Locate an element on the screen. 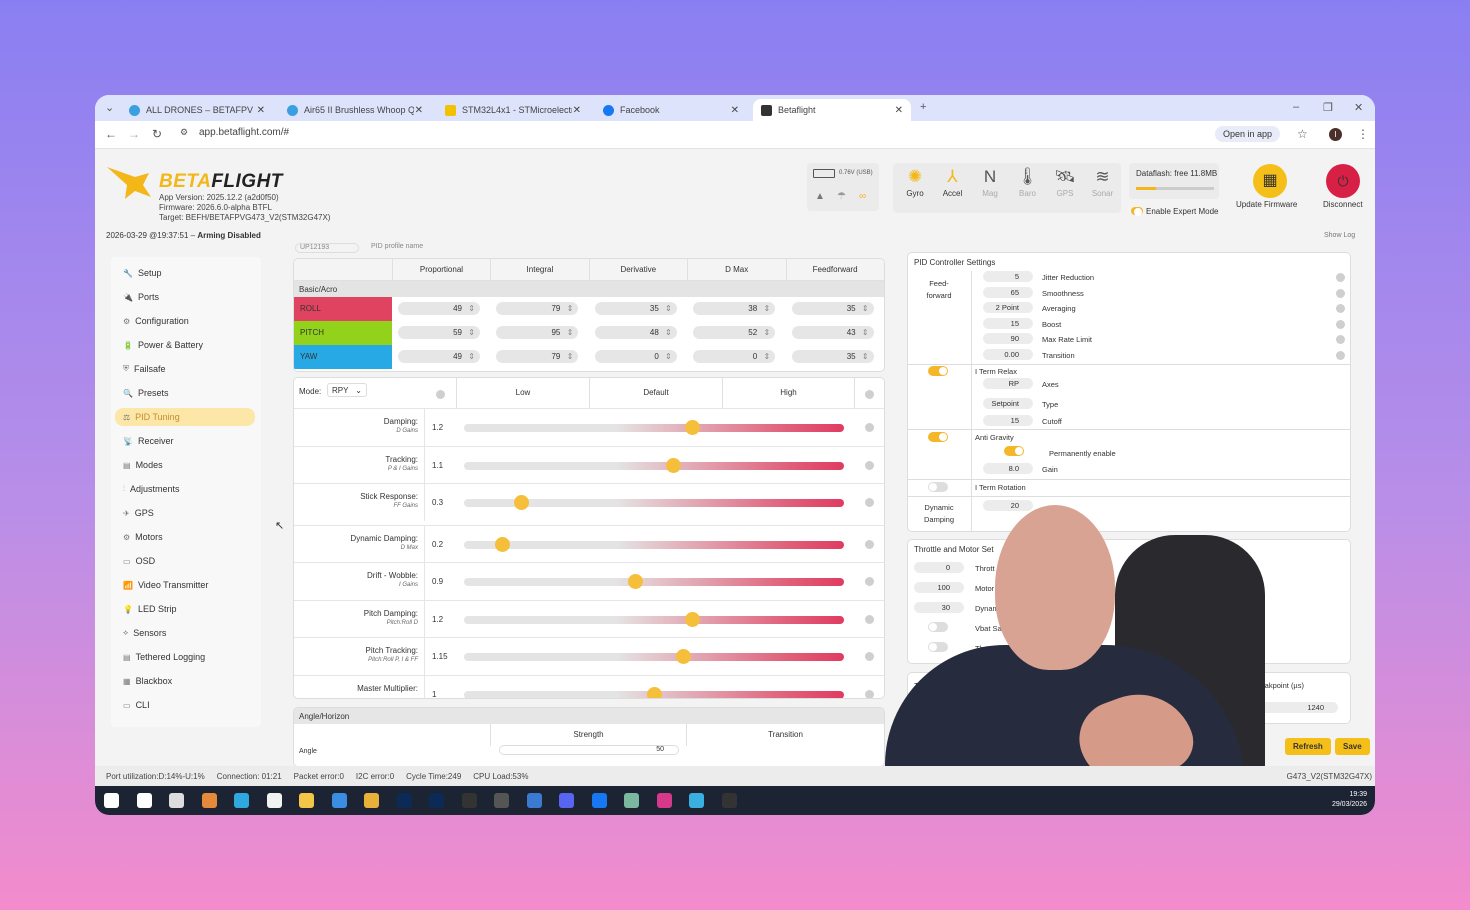 Image resolution: width=1470 pixels, height=910 pixels. gain-input: 8.0 is located at coordinates (1008, 468).